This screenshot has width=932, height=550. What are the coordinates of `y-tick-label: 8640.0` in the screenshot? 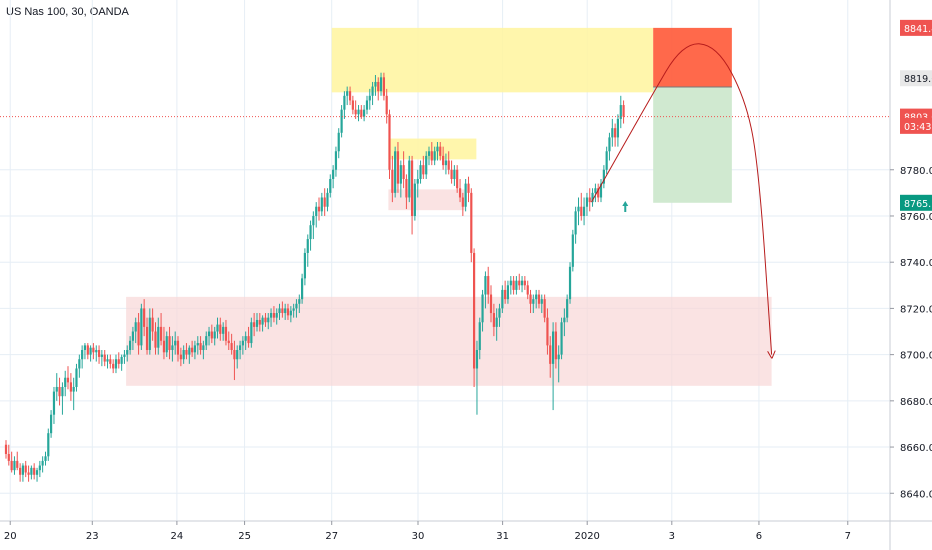 It's located at (916, 494).